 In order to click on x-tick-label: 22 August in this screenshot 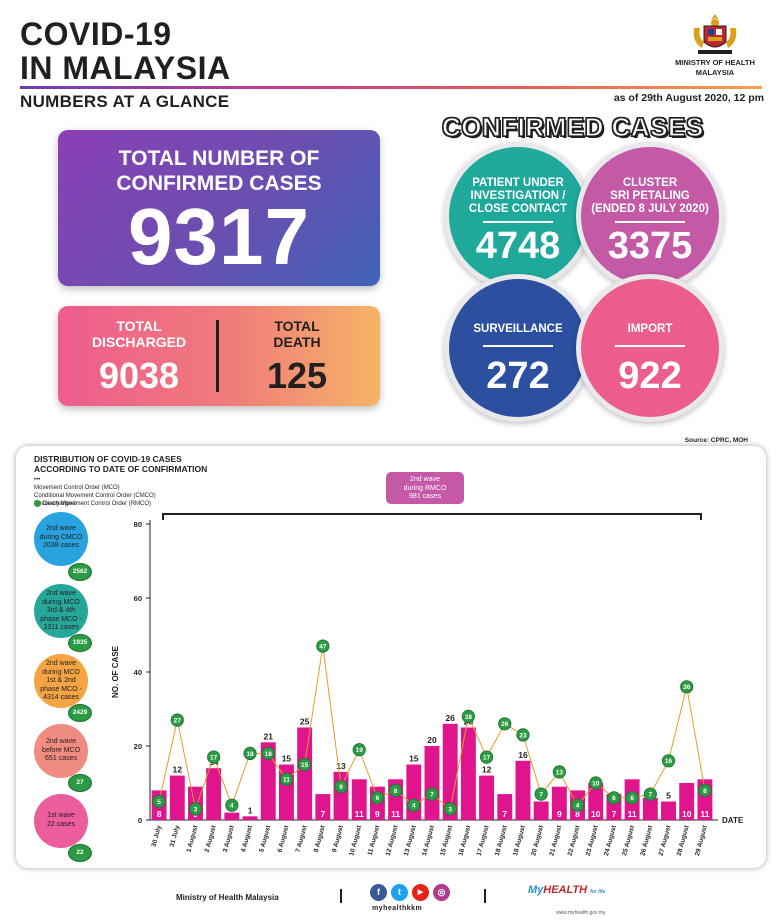, I will do `click(574, 840)`.